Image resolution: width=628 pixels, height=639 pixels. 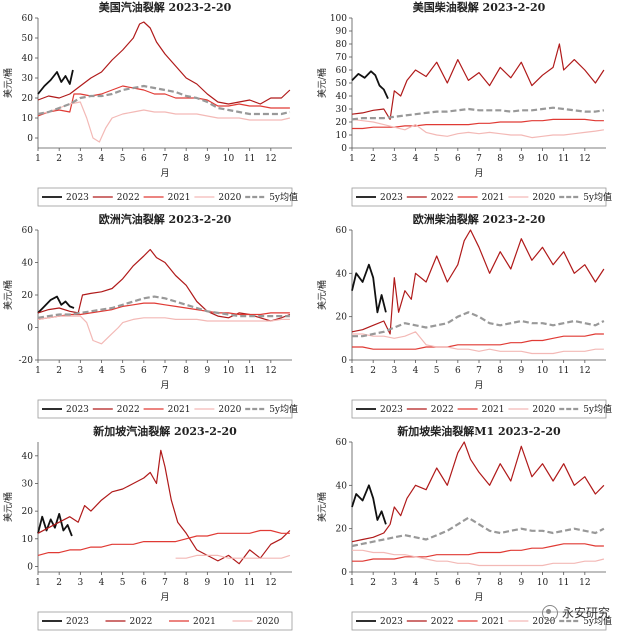 I want to click on y-tick-label: 60, so click(x=28, y=19).